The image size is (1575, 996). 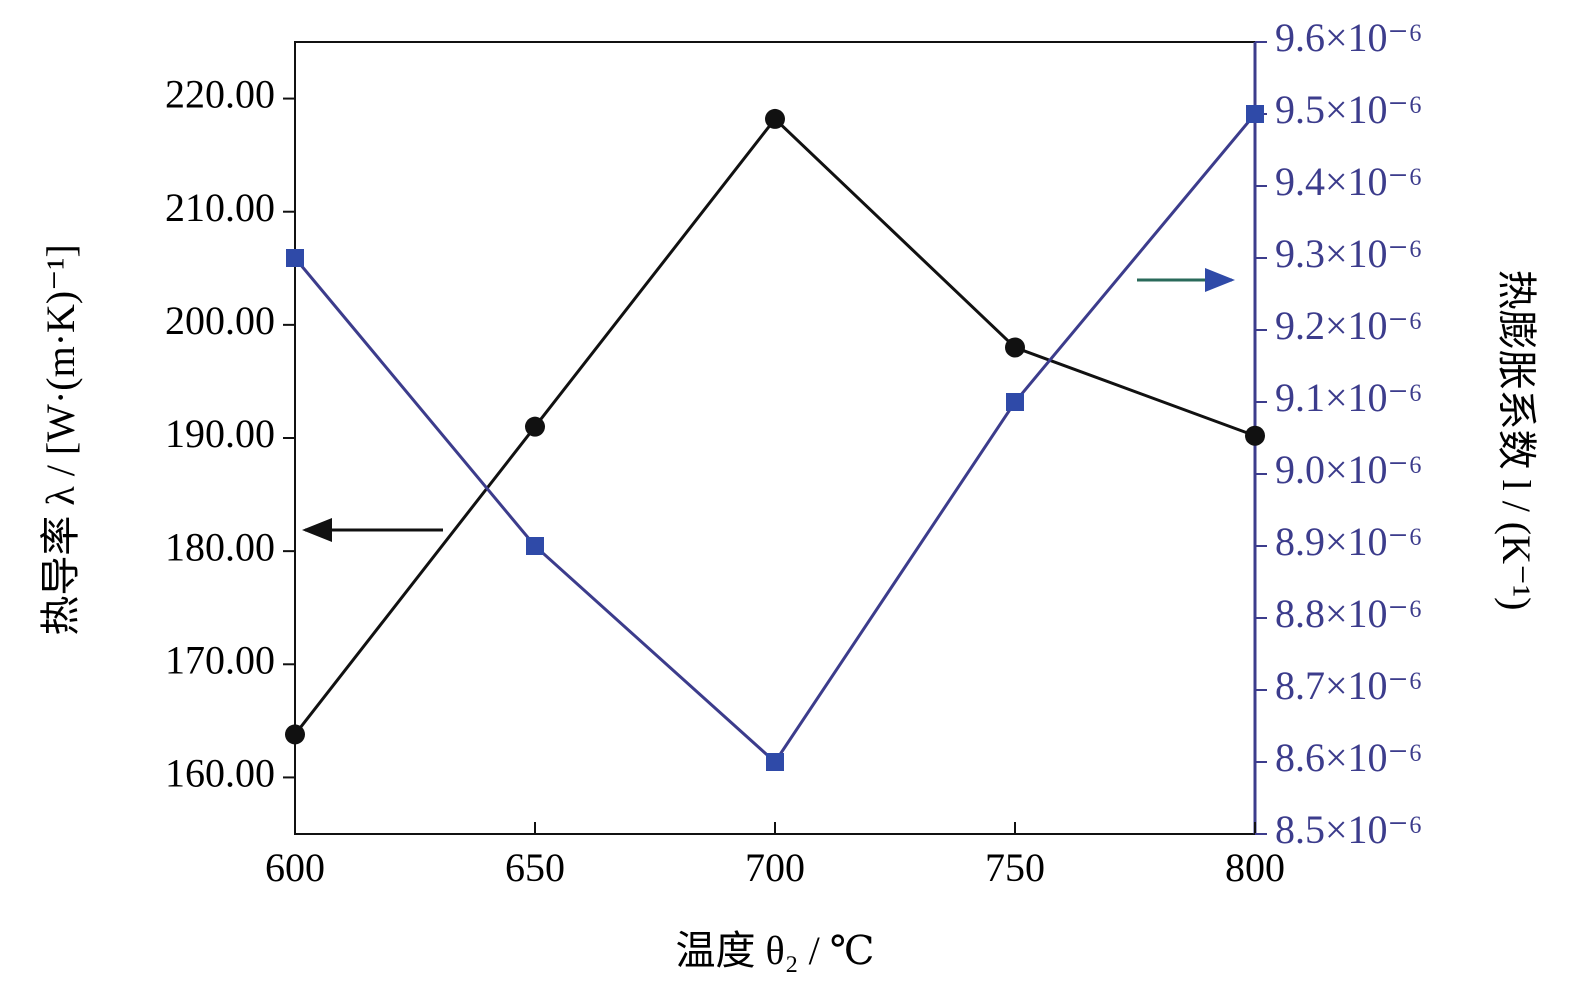 I want to click on y-axis-label: 热导率 λ / [W·(m·K)⁻¹], so click(x=60, y=439).